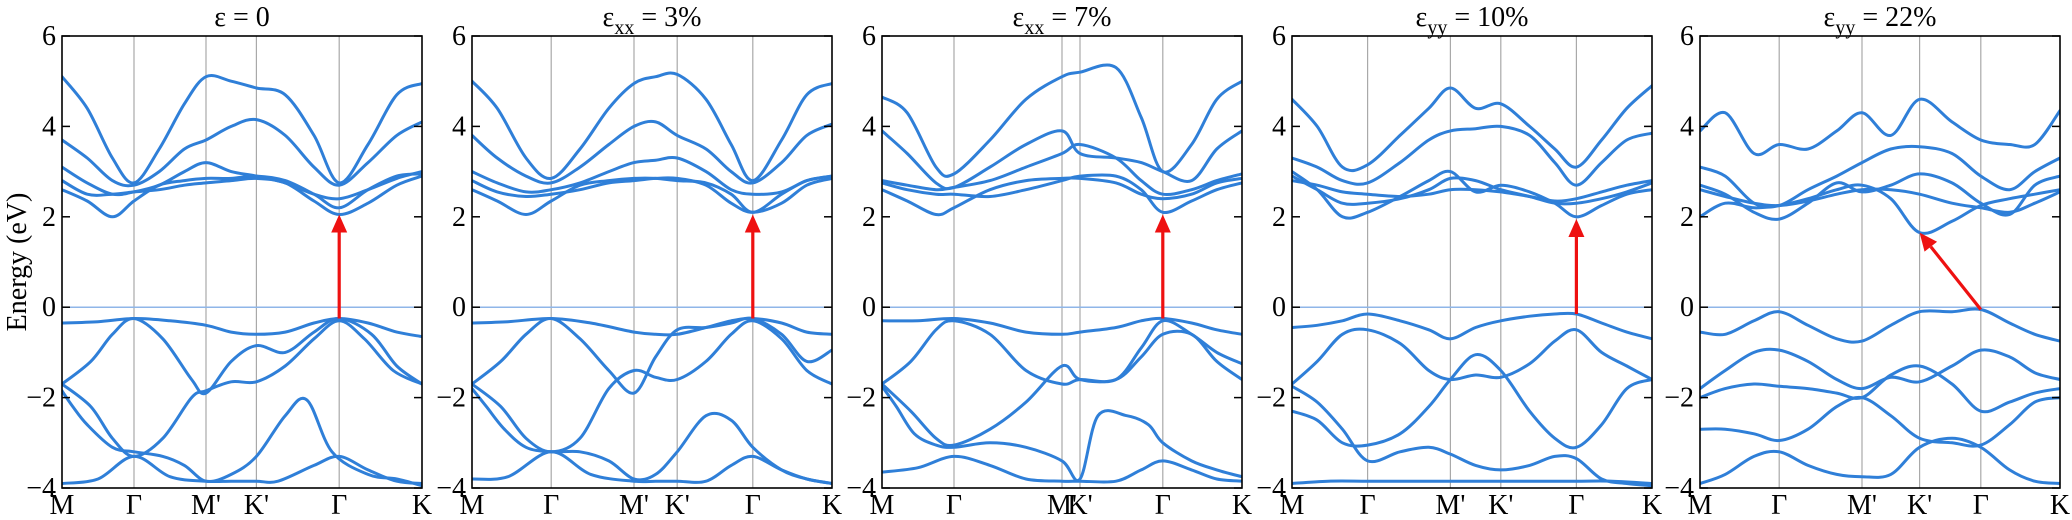 Image resolution: width=2072 pixels, height=520 pixels. Describe the element at coordinates (1956, 278) in the screenshot. I see `transition-arrow` at that location.